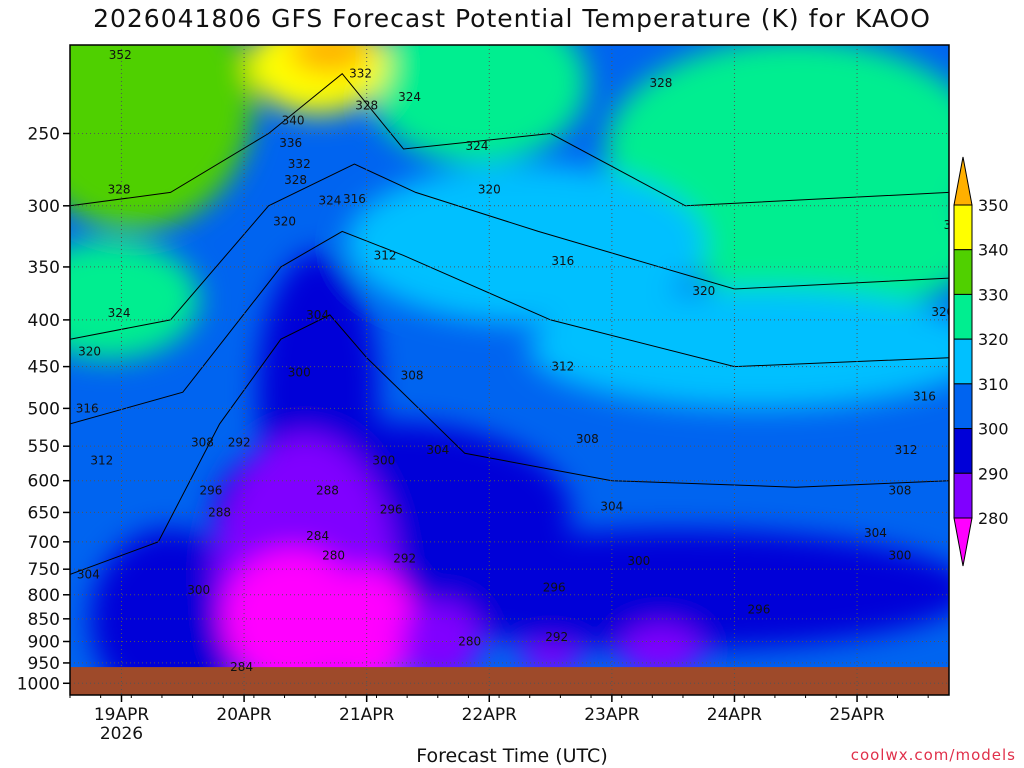 The height and width of the screenshot is (768, 1024). Describe the element at coordinates (44, 134) in the screenshot. I see `y-tick-label: 250` at that location.